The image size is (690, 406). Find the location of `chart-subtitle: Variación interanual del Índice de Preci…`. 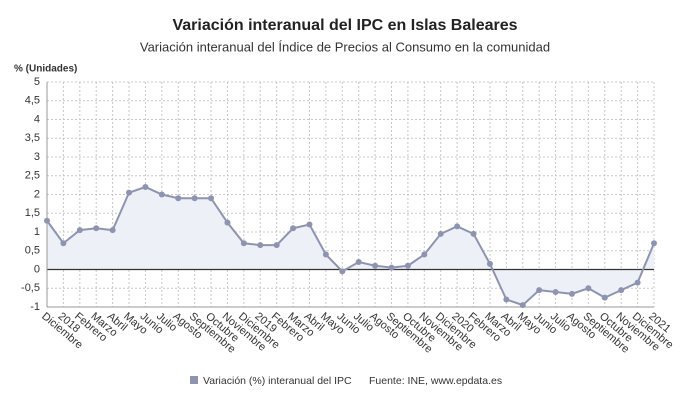

chart-subtitle: Variación interanual del Índice de Preci… is located at coordinates (345, 46).